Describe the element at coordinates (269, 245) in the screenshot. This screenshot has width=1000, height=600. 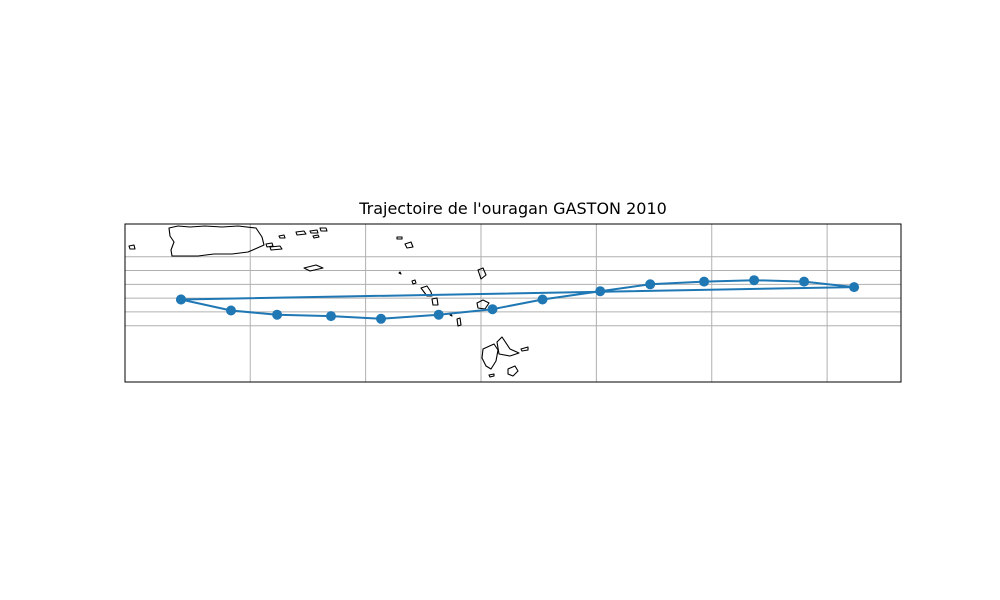
I see `culebra-island` at that location.